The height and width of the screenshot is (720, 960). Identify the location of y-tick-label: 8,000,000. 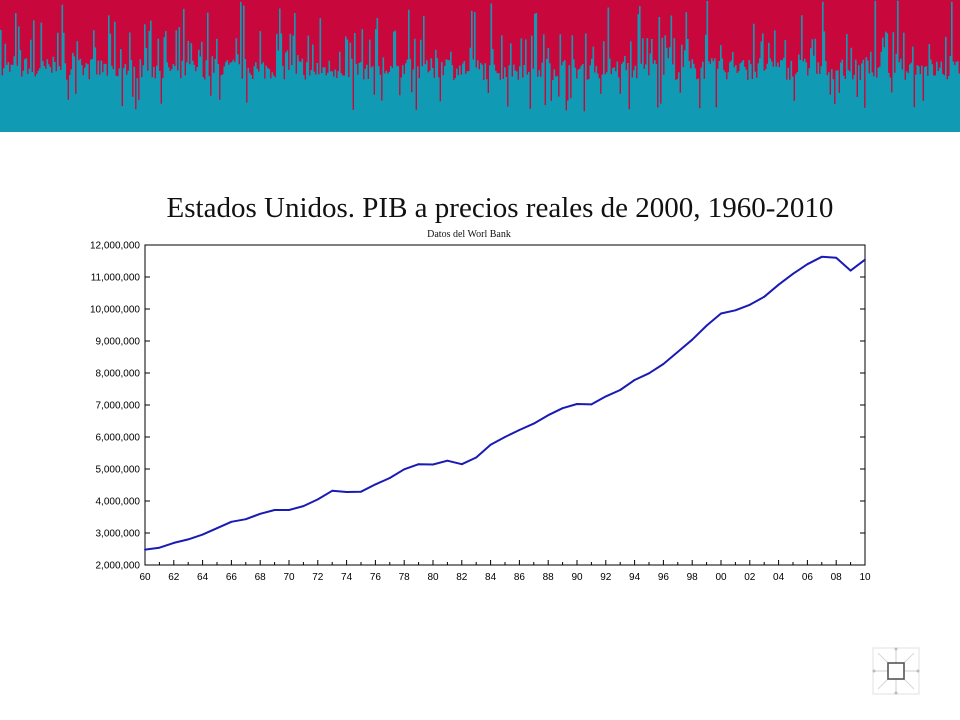
(118, 374).